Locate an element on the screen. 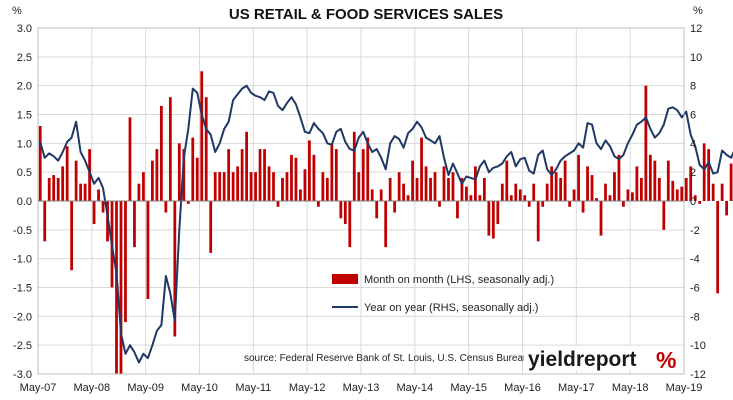 Image resolution: width=733 pixels, height=400 pixels. logo-backdrop is located at coordinates (603, 358).